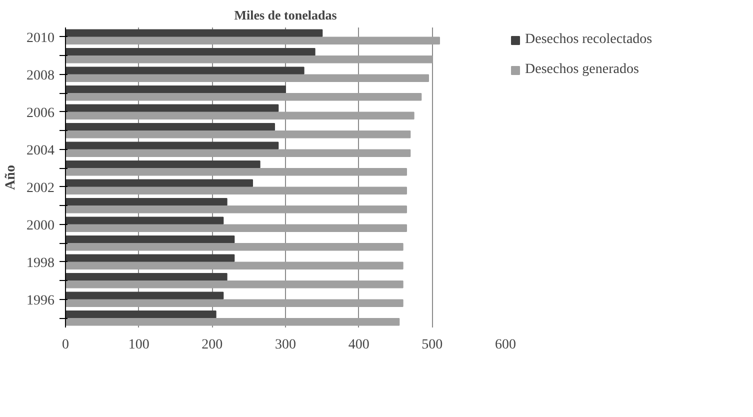 The image size is (753, 417). What do you see at coordinates (139, 345) in the screenshot?
I see `x-tick-label: 100` at bounding box center [139, 345].